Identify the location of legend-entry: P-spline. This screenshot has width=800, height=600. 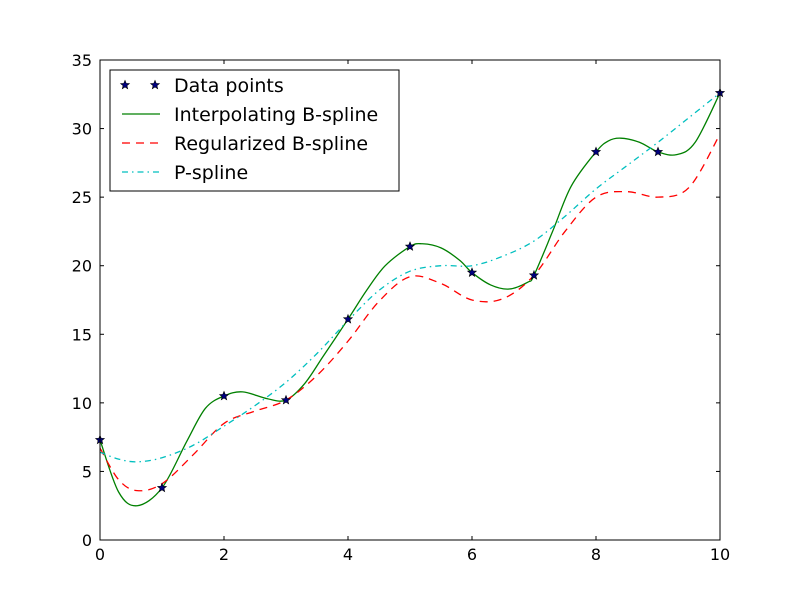
(185, 173).